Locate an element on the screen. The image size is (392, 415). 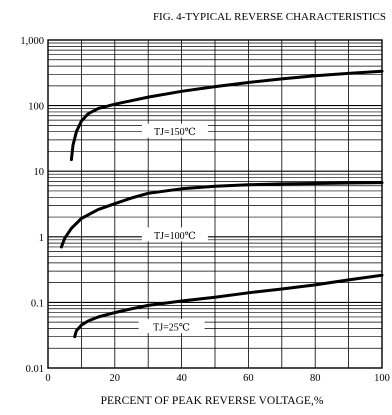
y-tick-label: 1 is located at coordinates (41, 238).